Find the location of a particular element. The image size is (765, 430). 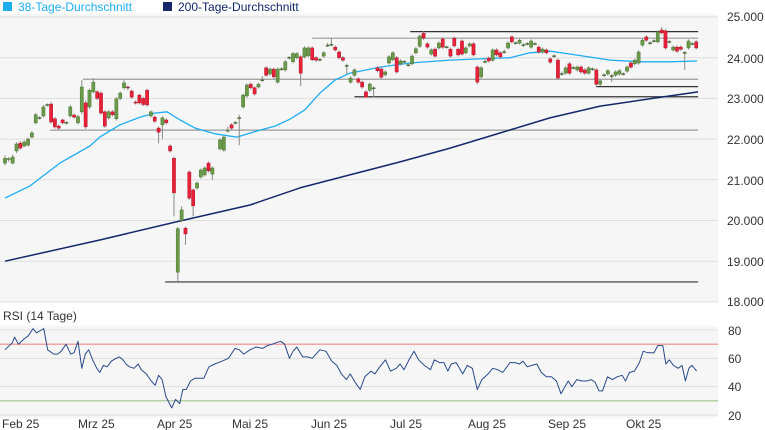

rsi-tick-label: 80 is located at coordinates (735, 331).